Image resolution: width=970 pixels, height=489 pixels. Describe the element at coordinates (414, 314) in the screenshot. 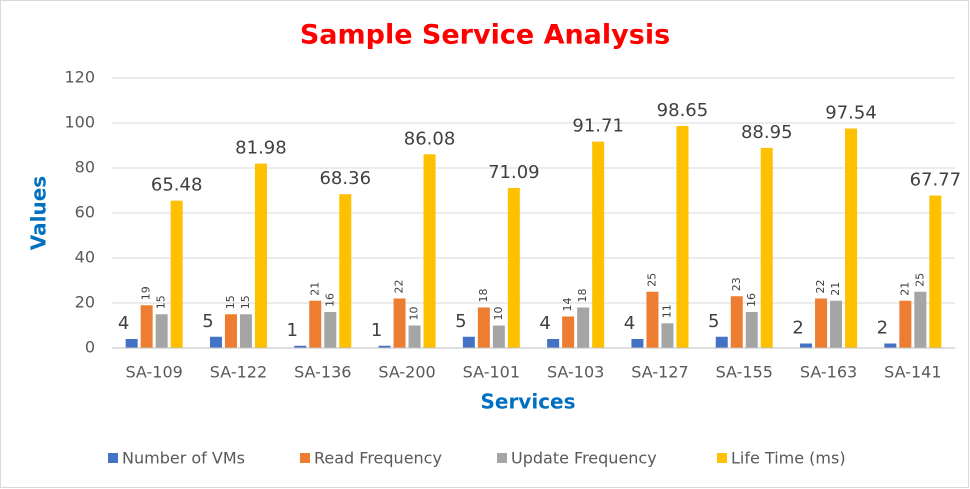

I see `data-label: 10` at that location.